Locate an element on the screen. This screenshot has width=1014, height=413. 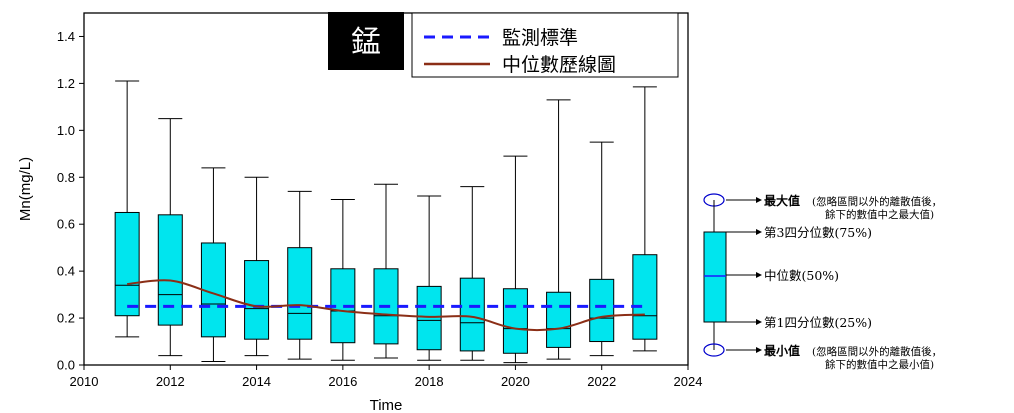
legend-median-label: 中位數歷線圖 is located at coordinates (559, 65).